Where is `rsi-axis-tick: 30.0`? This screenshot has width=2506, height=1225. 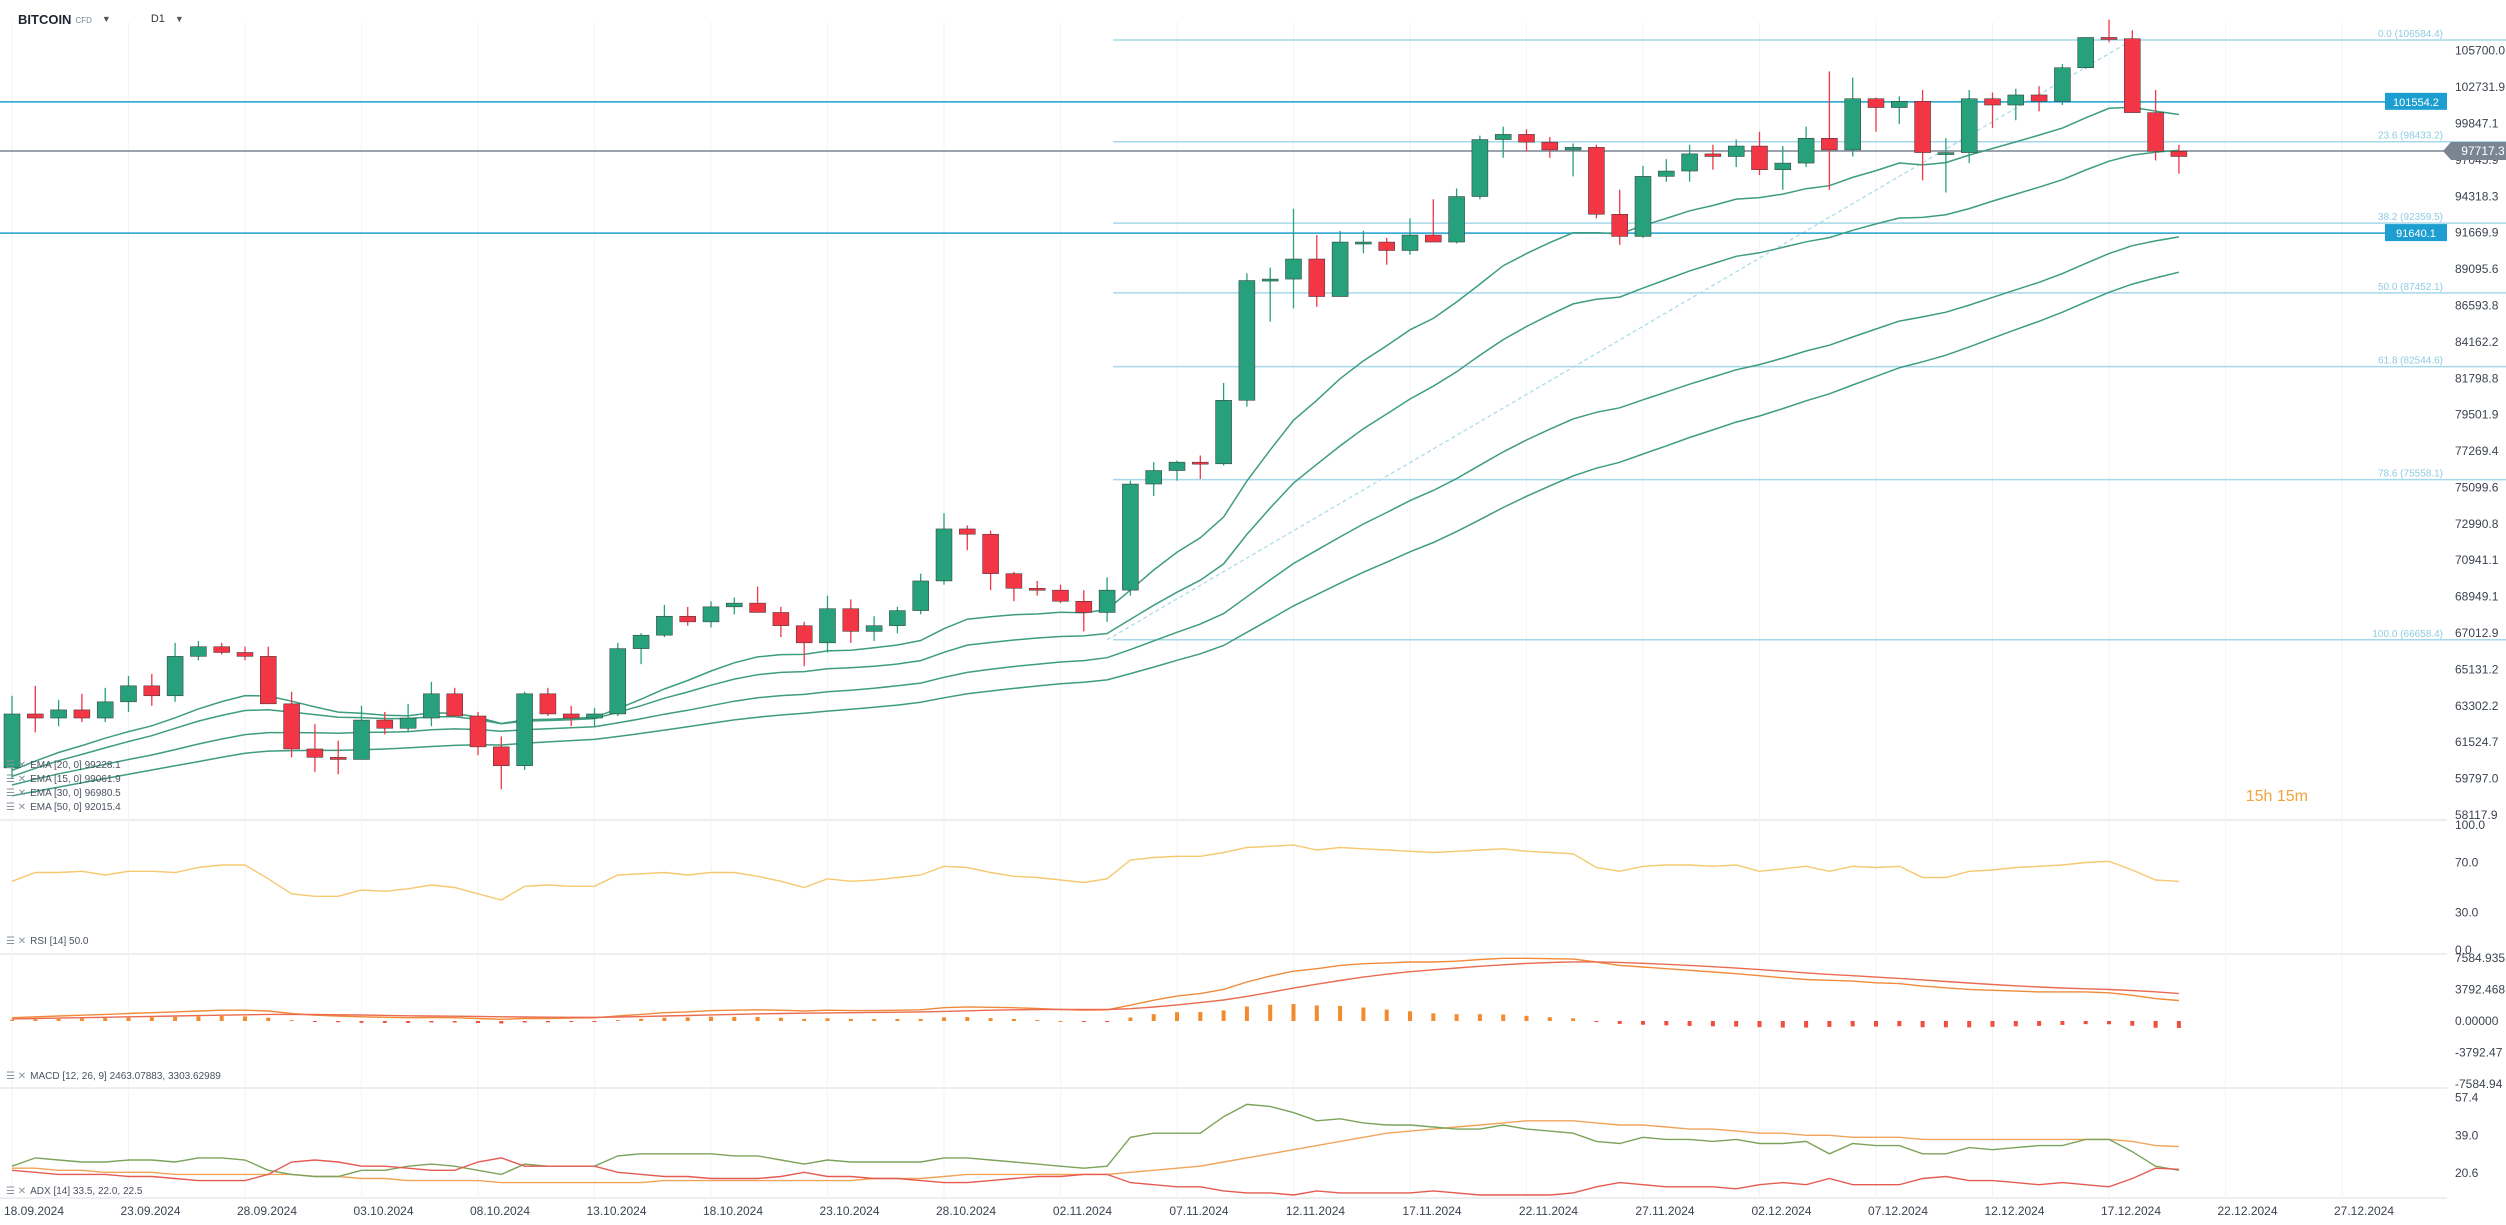
rsi-axis-tick: 30.0 is located at coordinates (2467, 913).